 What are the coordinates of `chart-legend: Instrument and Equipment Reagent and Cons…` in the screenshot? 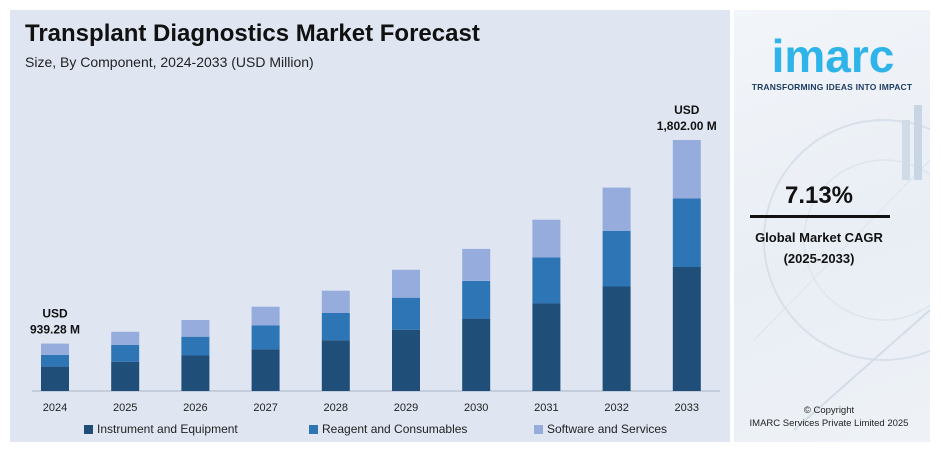 It's located at (404, 430).